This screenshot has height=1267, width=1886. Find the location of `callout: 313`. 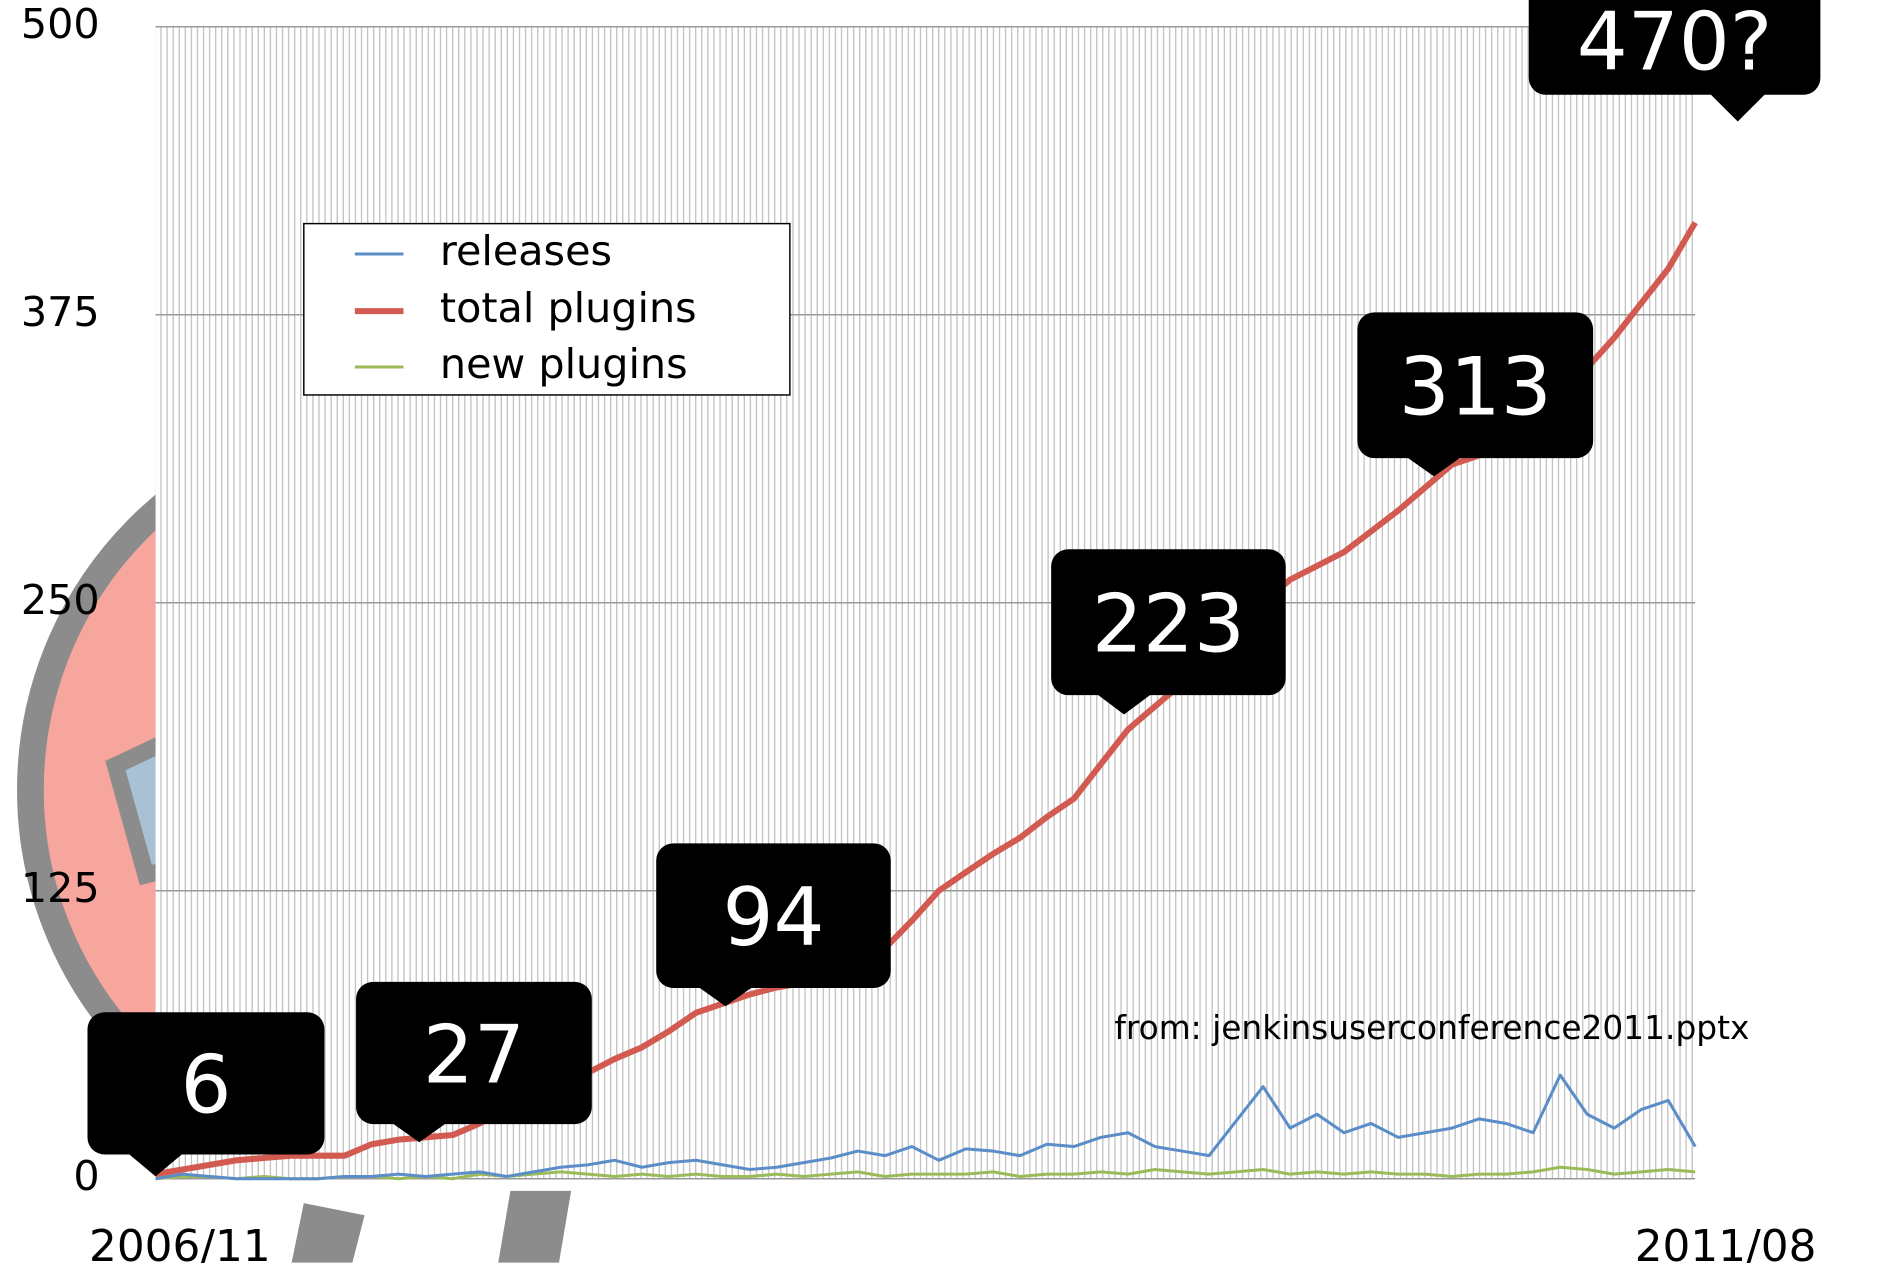

callout: 313 is located at coordinates (1475, 394).